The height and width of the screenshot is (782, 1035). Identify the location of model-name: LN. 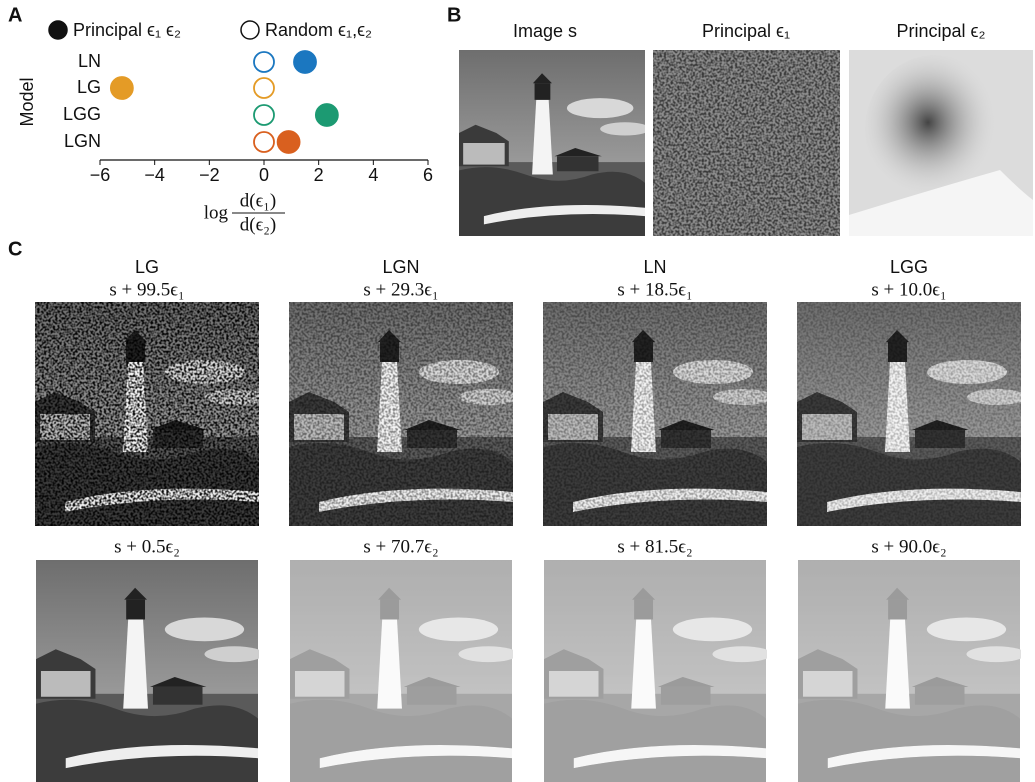
(654, 267).